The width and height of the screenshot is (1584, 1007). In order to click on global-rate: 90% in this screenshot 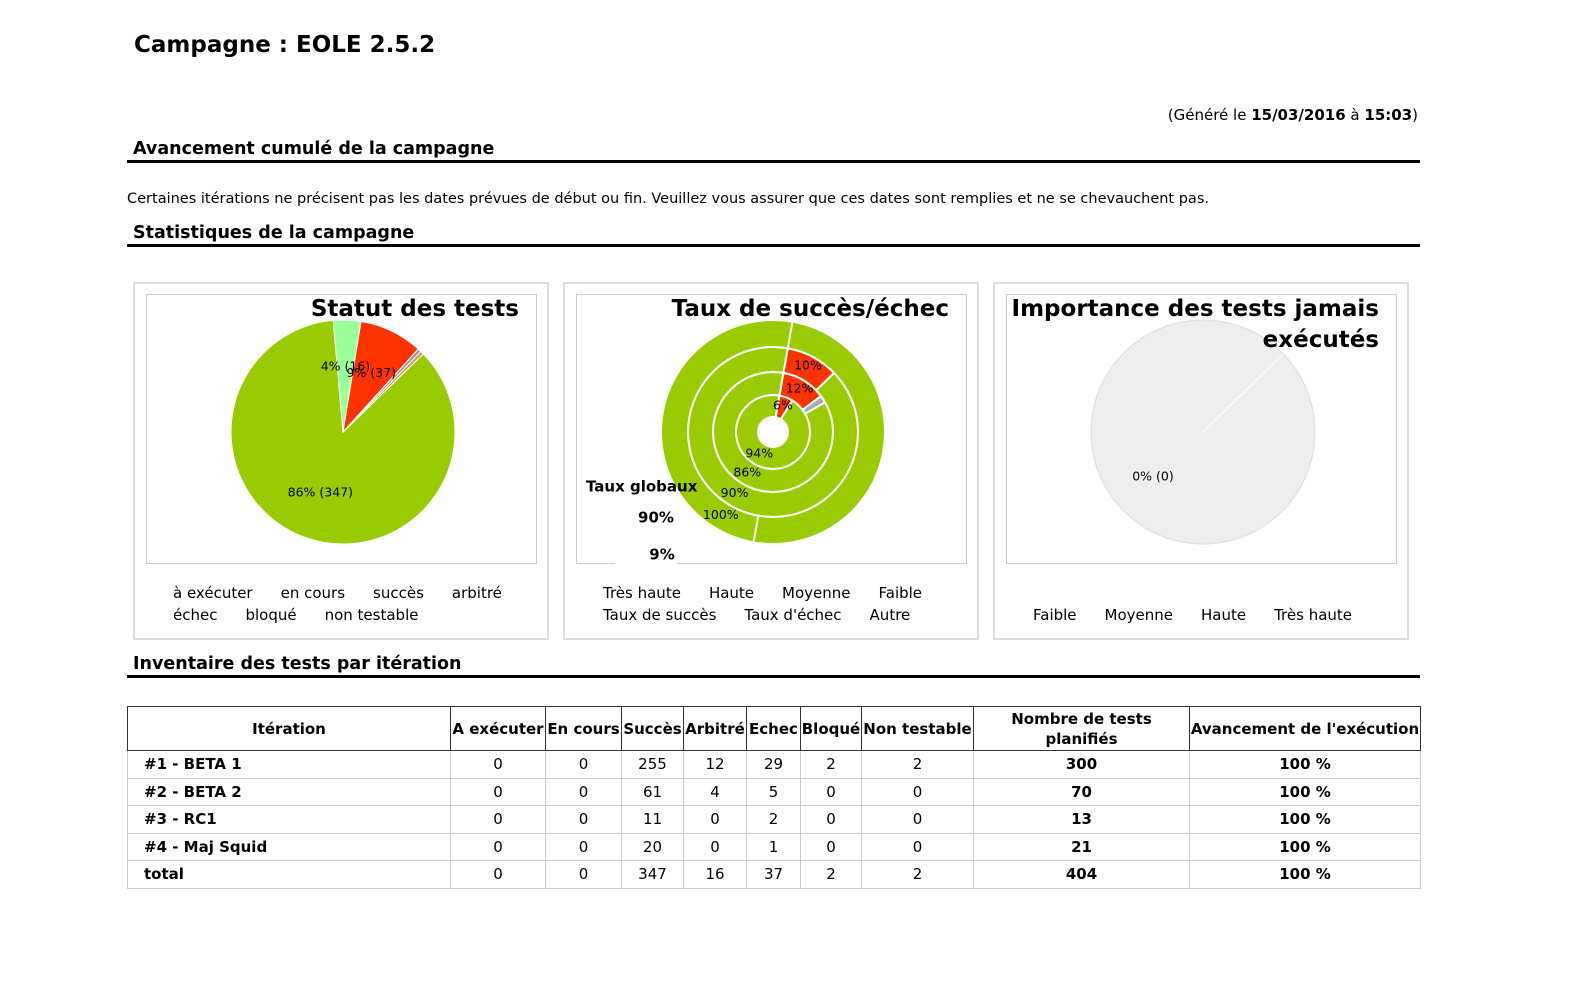, I will do `click(656, 518)`.